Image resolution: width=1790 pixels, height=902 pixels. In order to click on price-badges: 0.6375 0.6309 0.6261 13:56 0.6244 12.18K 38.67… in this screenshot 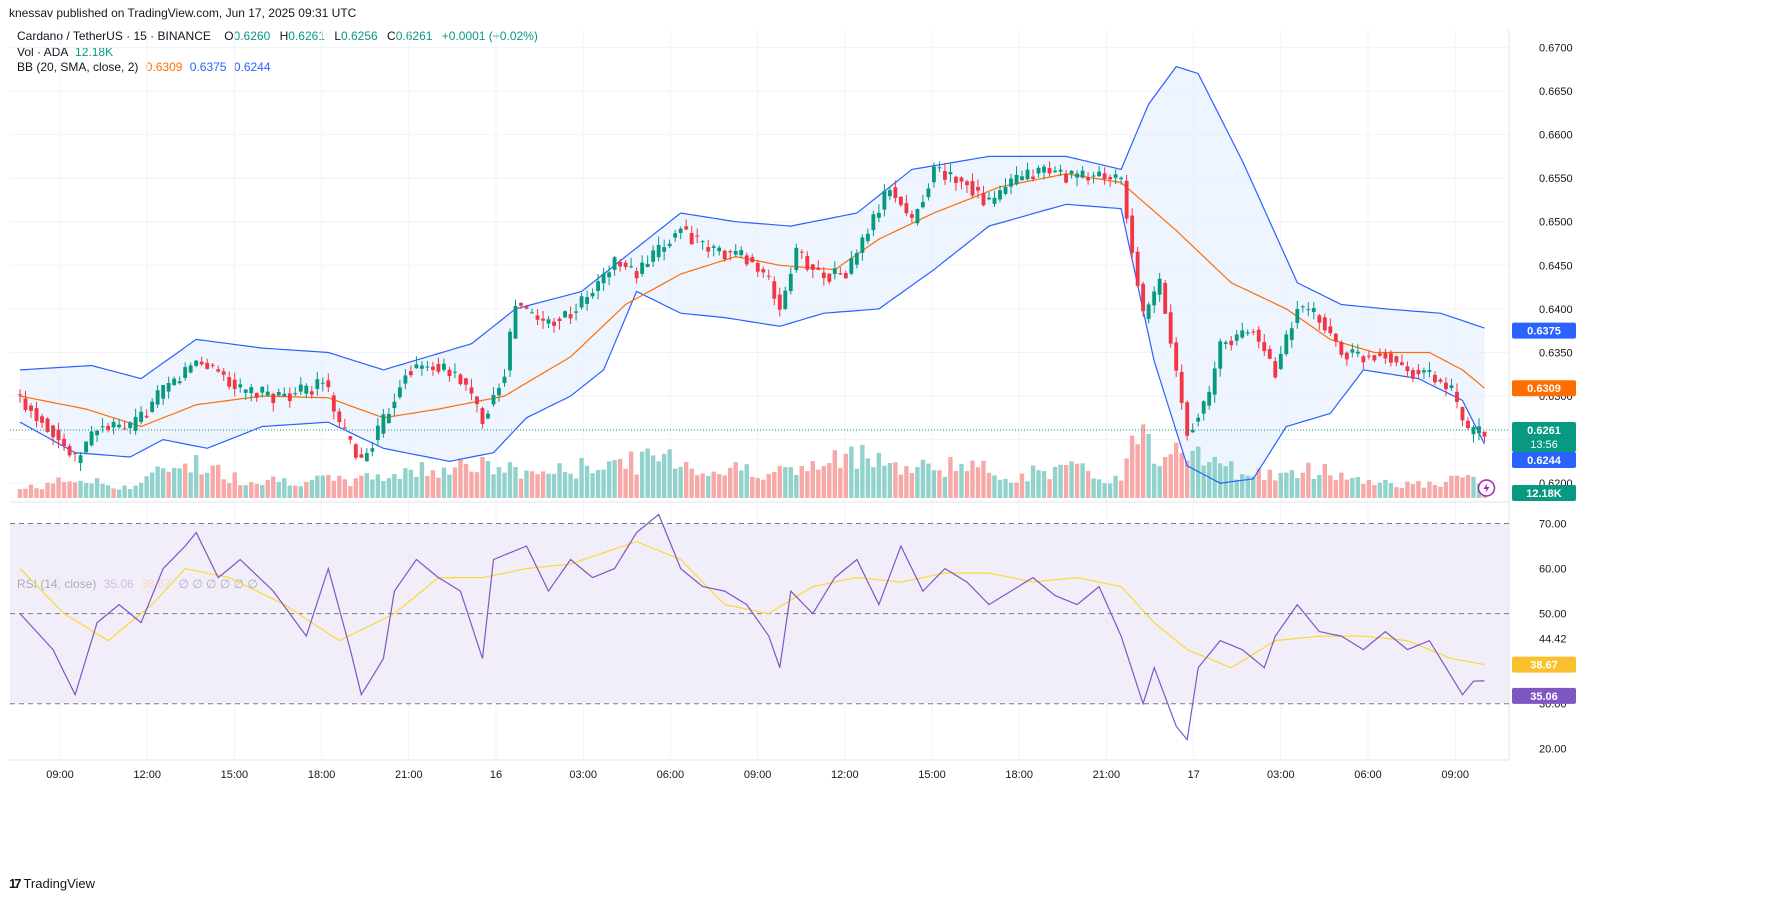, I will do `click(1526, 513)`.